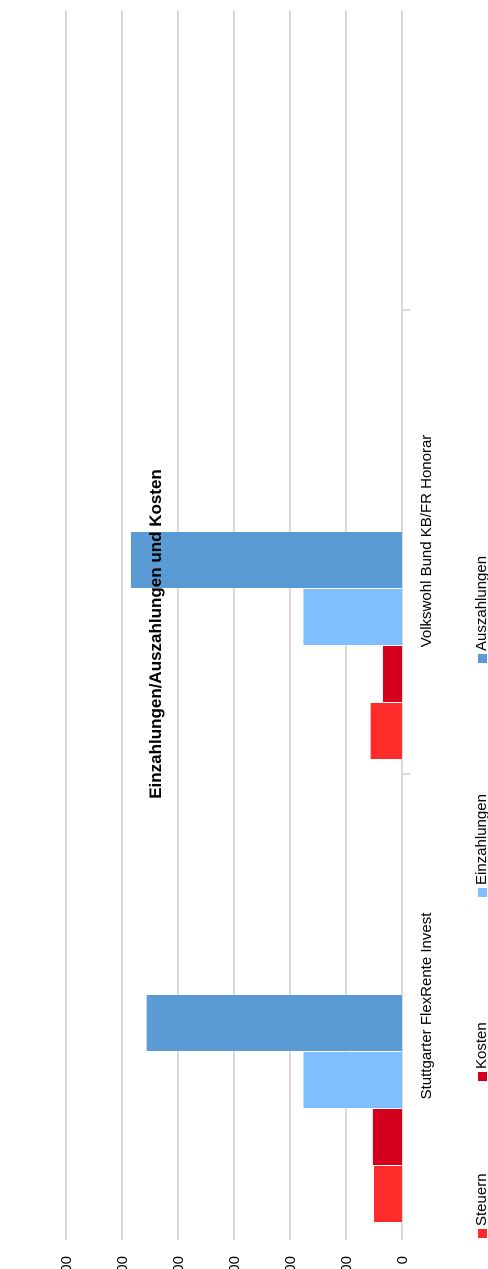 The image size is (488, 1269). What do you see at coordinates (426, 541) in the screenshot?
I see `category-label: Volkswohl Bund KB/FR Honorar` at bounding box center [426, 541].